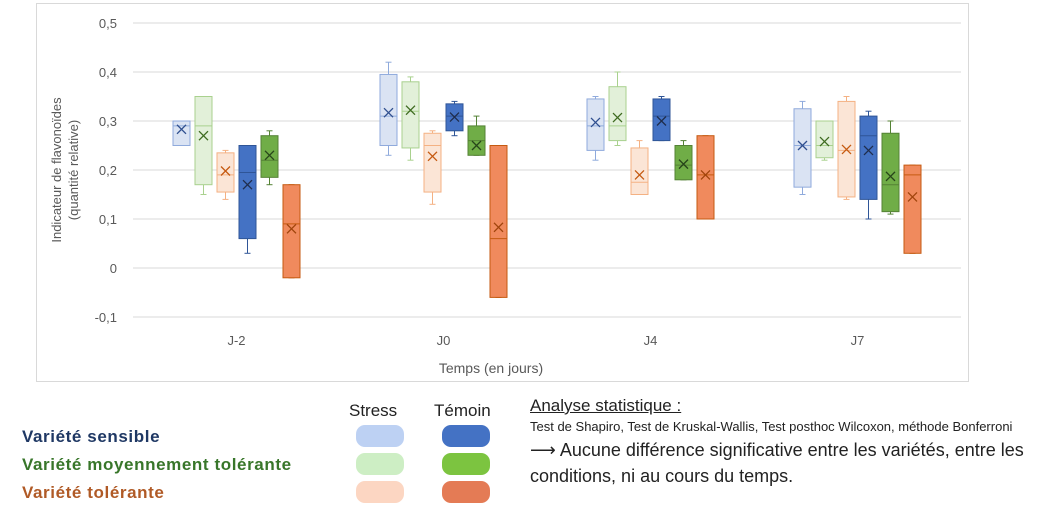 This screenshot has height=517, width=1049. What do you see at coordinates (106, 317) in the screenshot?
I see `y-tick-label: -0,1` at bounding box center [106, 317].